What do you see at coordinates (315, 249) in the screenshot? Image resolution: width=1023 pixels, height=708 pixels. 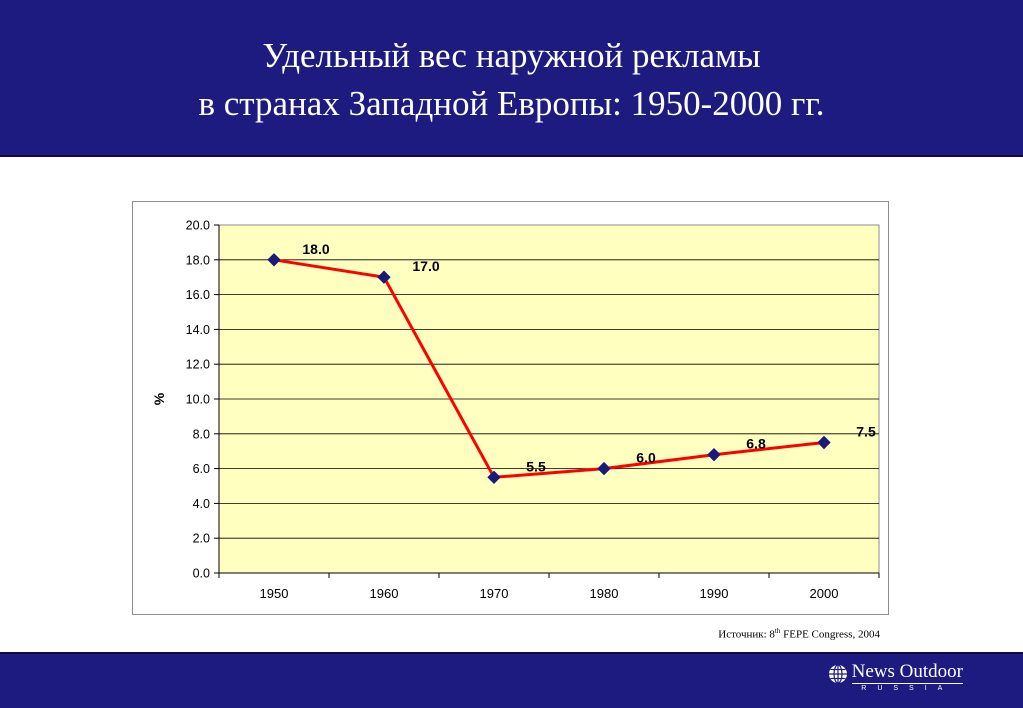 I see `data-label: 18.0` at bounding box center [315, 249].